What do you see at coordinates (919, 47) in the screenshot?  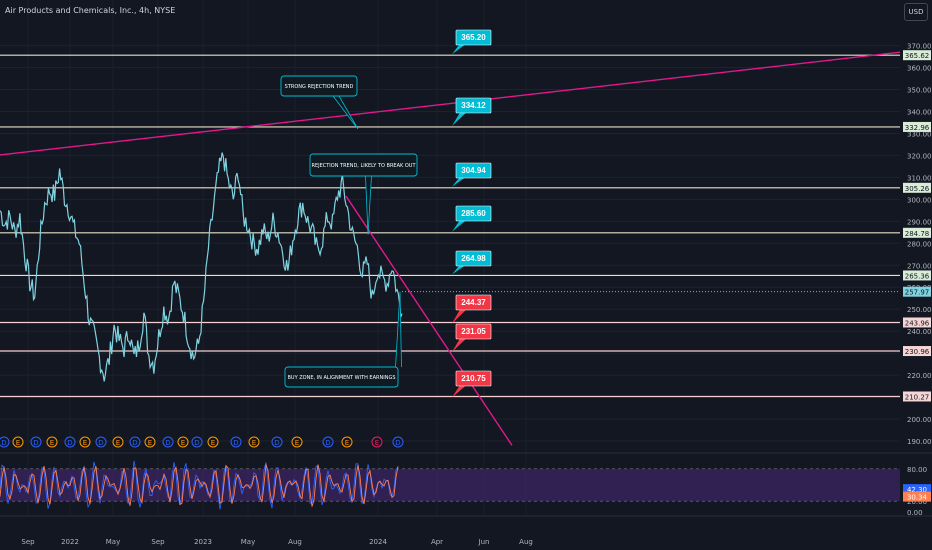 I see `y-tick-label: 370.00` at bounding box center [919, 47].